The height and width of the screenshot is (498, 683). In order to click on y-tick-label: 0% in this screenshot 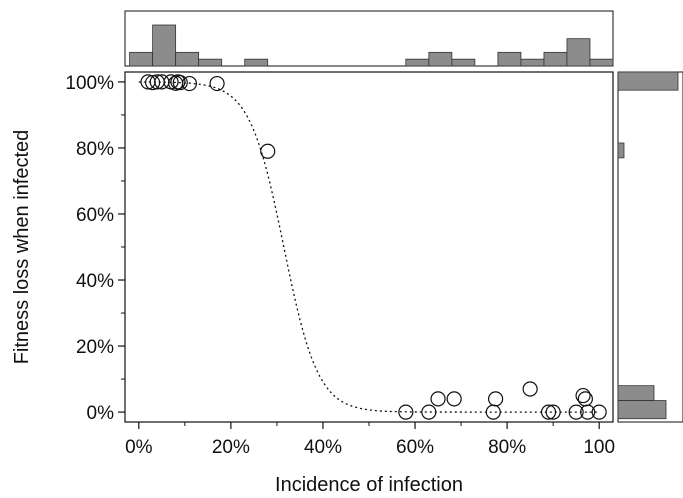, I will do `click(101, 413)`.